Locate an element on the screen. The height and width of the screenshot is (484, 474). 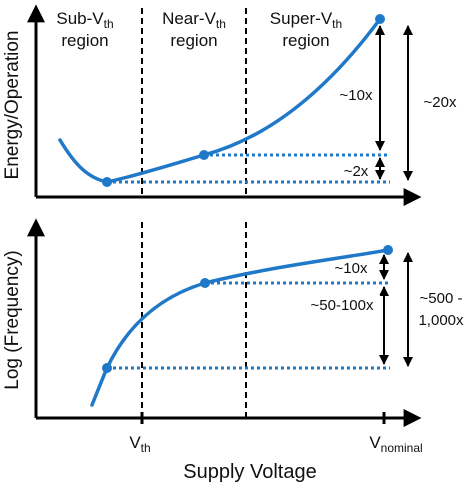
region-label-super-line2: region is located at coordinates (305, 40).